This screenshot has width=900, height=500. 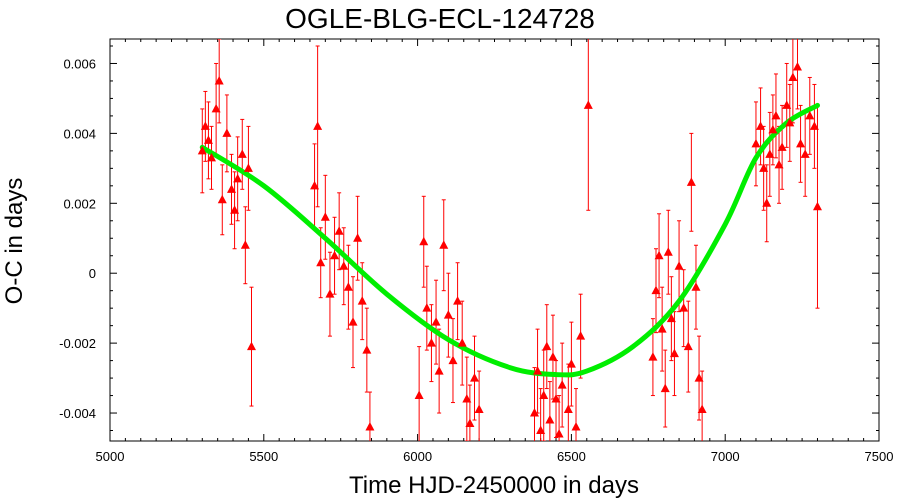 What do you see at coordinates (77, 343) in the screenshot?
I see `y-tick-label: -0.002` at bounding box center [77, 343].